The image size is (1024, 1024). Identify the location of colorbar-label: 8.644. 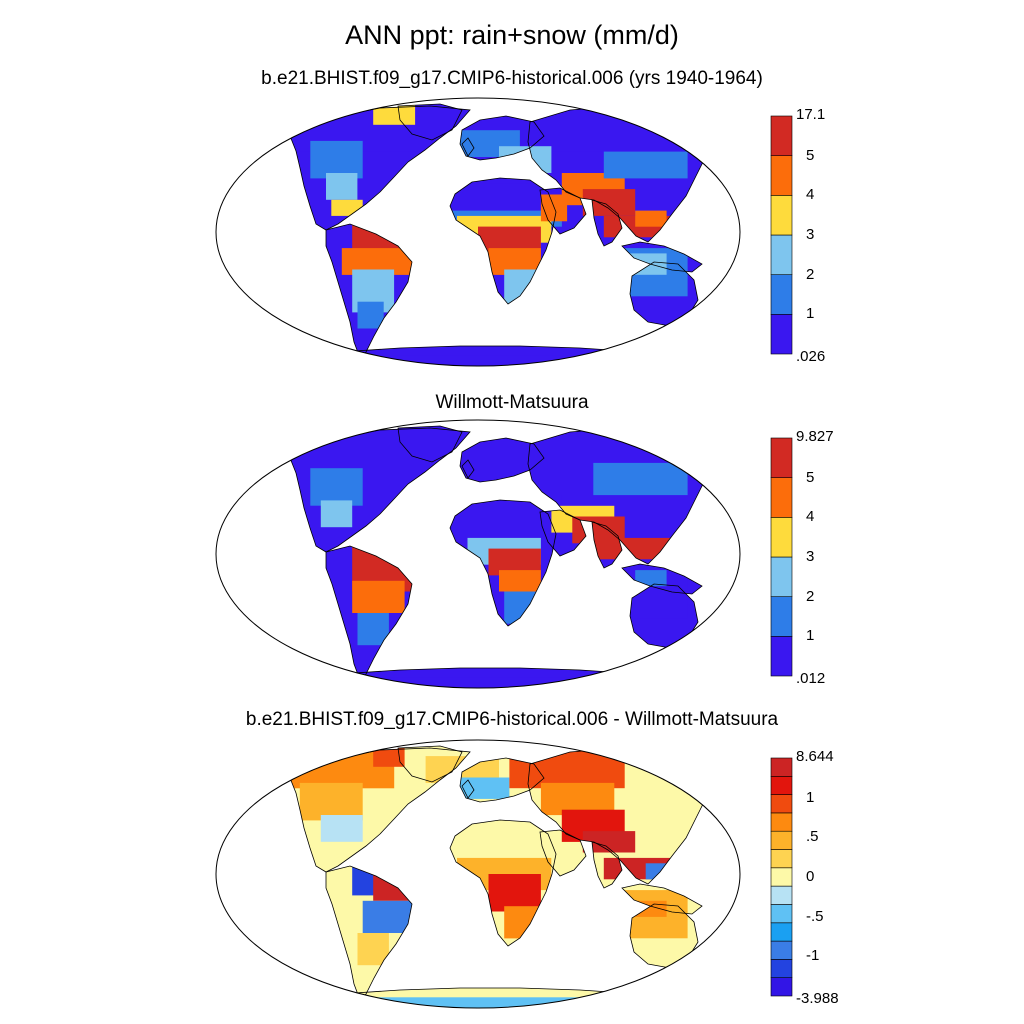
(815, 756).